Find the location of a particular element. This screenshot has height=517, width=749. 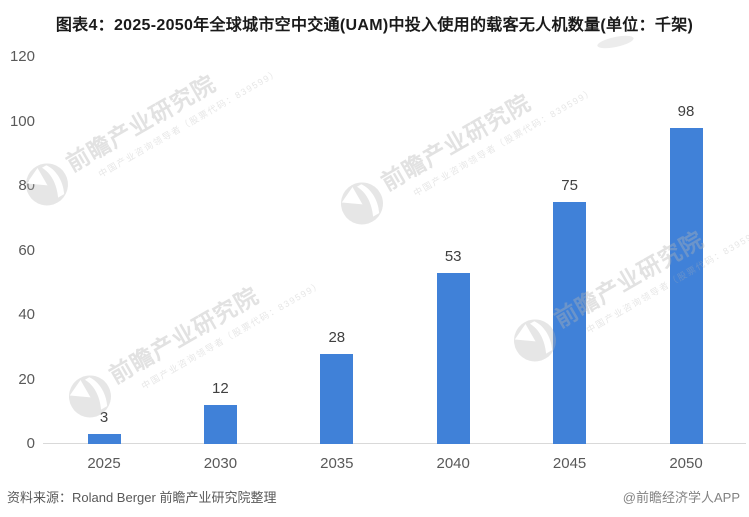

bar-value-label: 75 is located at coordinates (569, 186).